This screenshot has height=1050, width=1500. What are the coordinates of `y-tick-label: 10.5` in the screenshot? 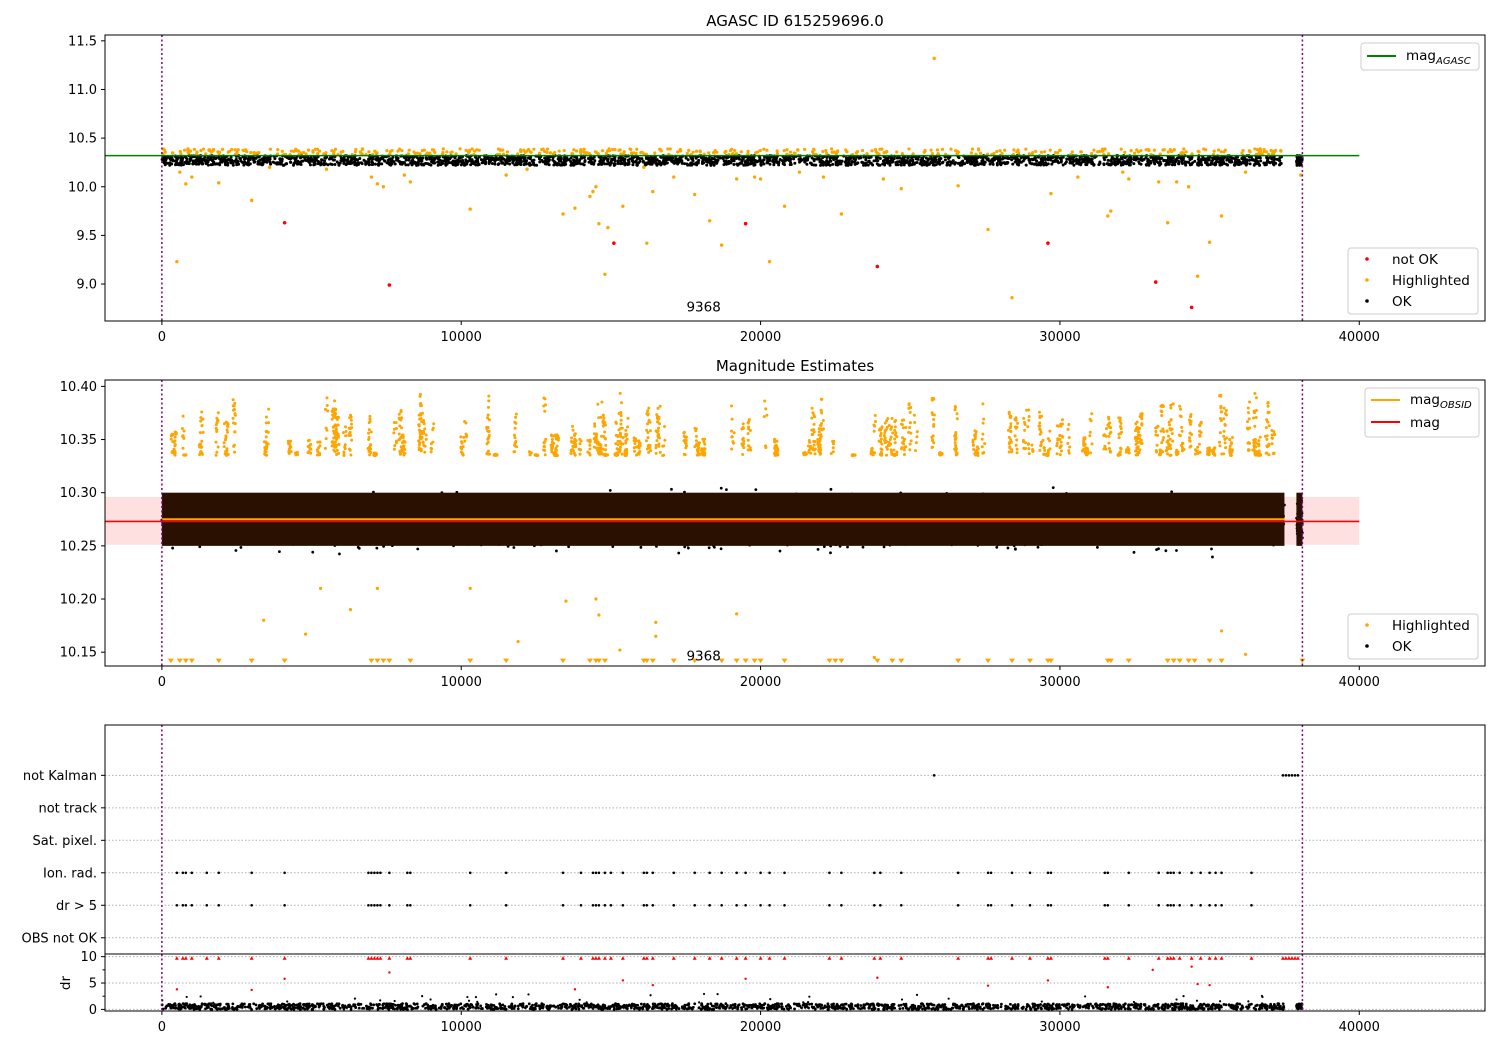 It's located at (82, 139).